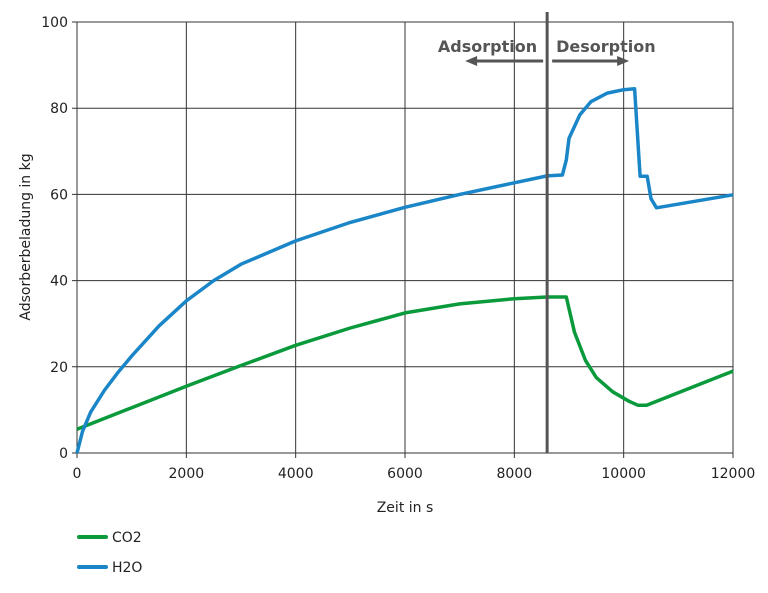 The width and height of the screenshot is (768, 593). Describe the element at coordinates (59, 109) in the screenshot. I see `y-tick-label: 80` at that location.